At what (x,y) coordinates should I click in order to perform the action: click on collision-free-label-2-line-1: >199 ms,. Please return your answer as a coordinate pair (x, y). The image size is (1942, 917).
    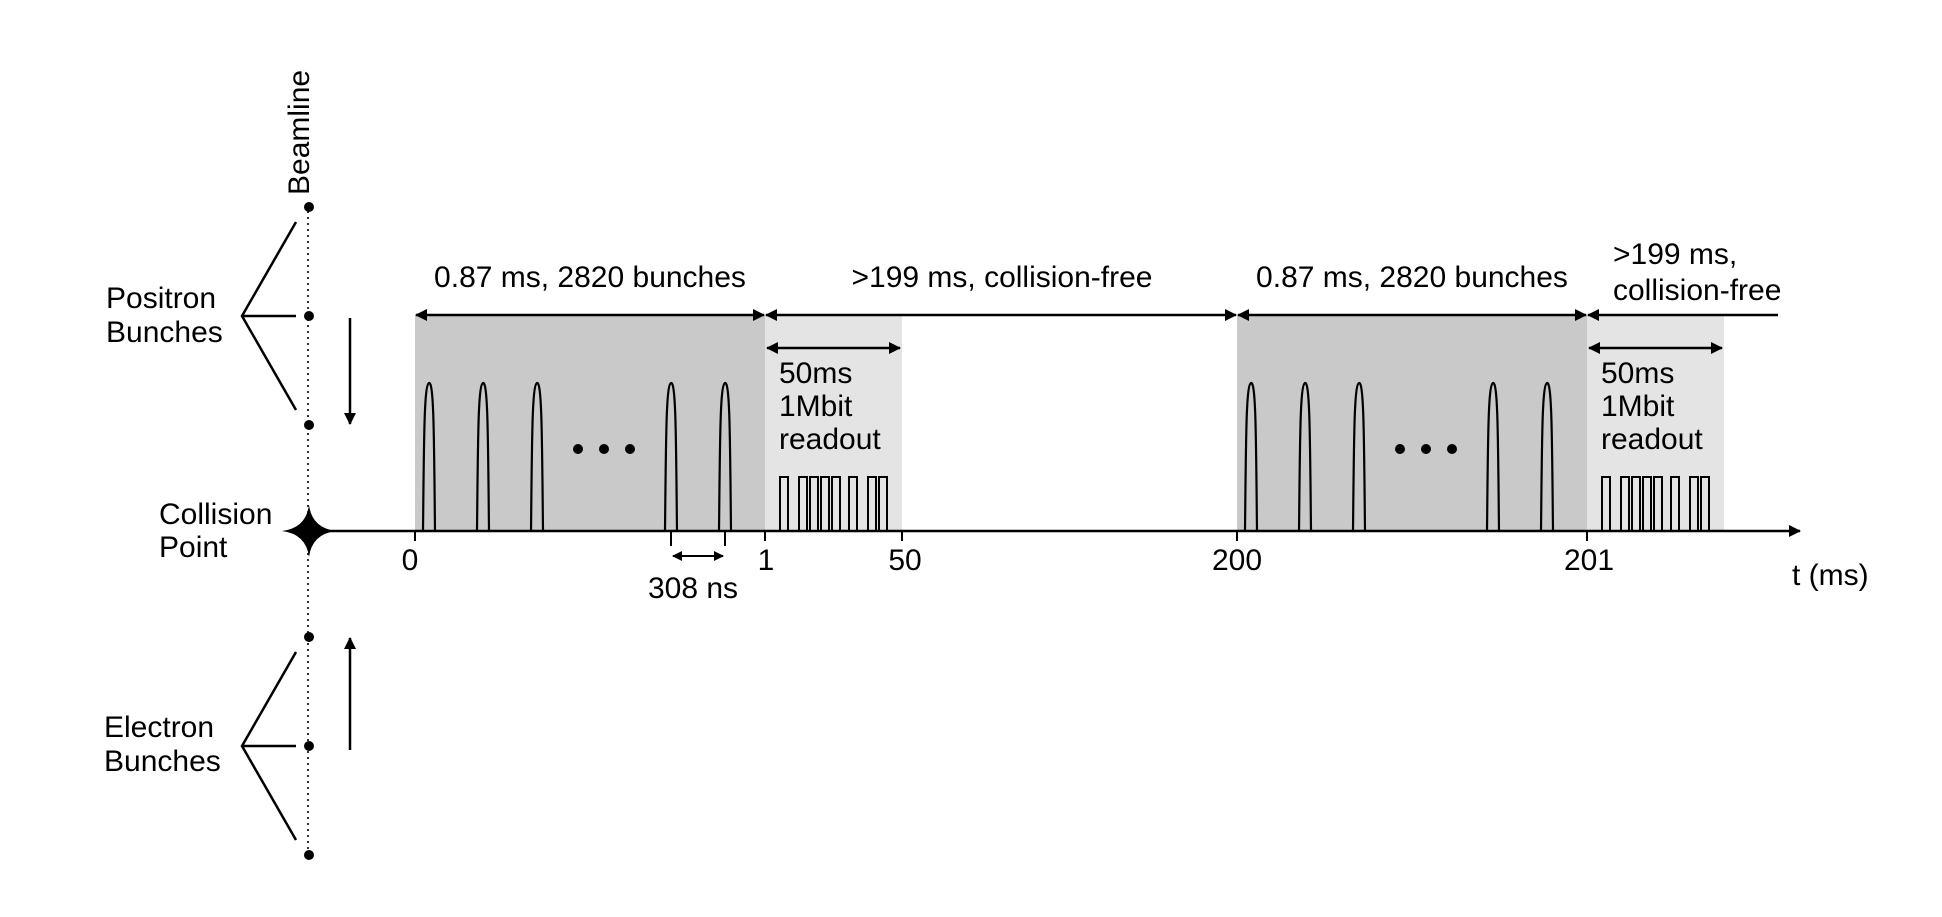
    Looking at the image, I should click on (1675, 254).